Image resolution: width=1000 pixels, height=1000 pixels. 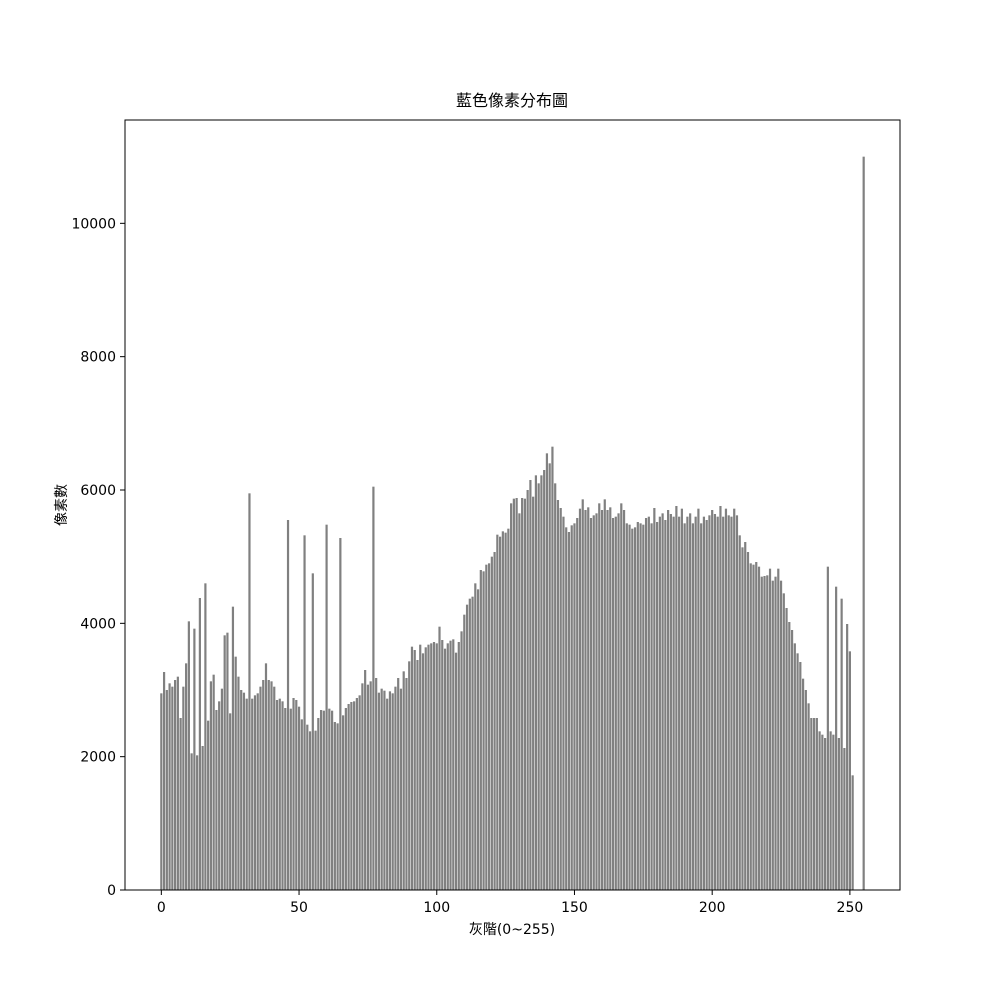 I want to click on y-tick-label: 6000, so click(x=98, y=491).